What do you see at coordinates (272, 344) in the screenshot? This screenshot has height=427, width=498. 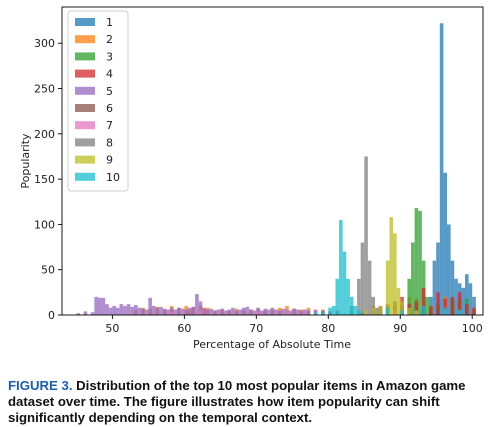 I see `x-axis-label: Percentage of Absolute Time` at bounding box center [272, 344].